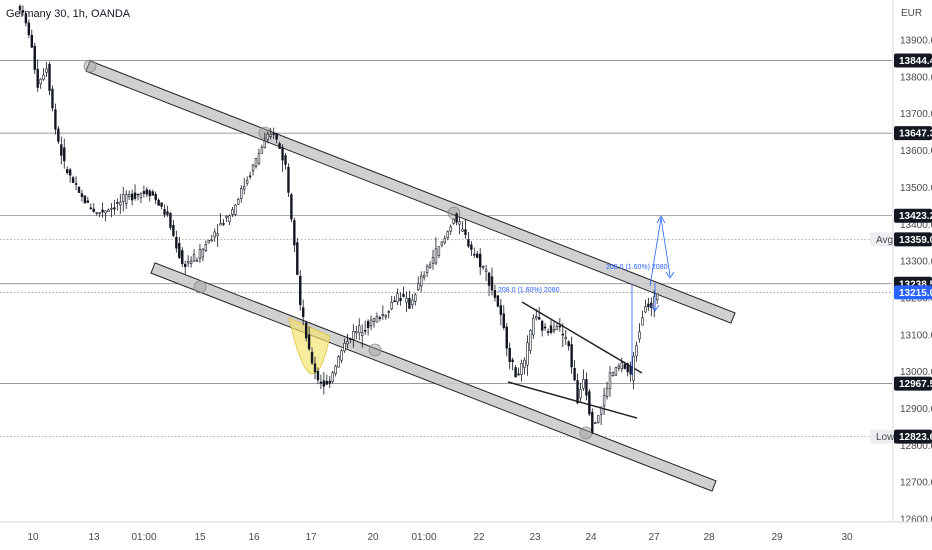 The width and height of the screenshot is (932, 550). What do you see at coordinates (916, 114) in the screenshot?
I see `price-tick-label: 13700.0` at bounding box center [916, 114].